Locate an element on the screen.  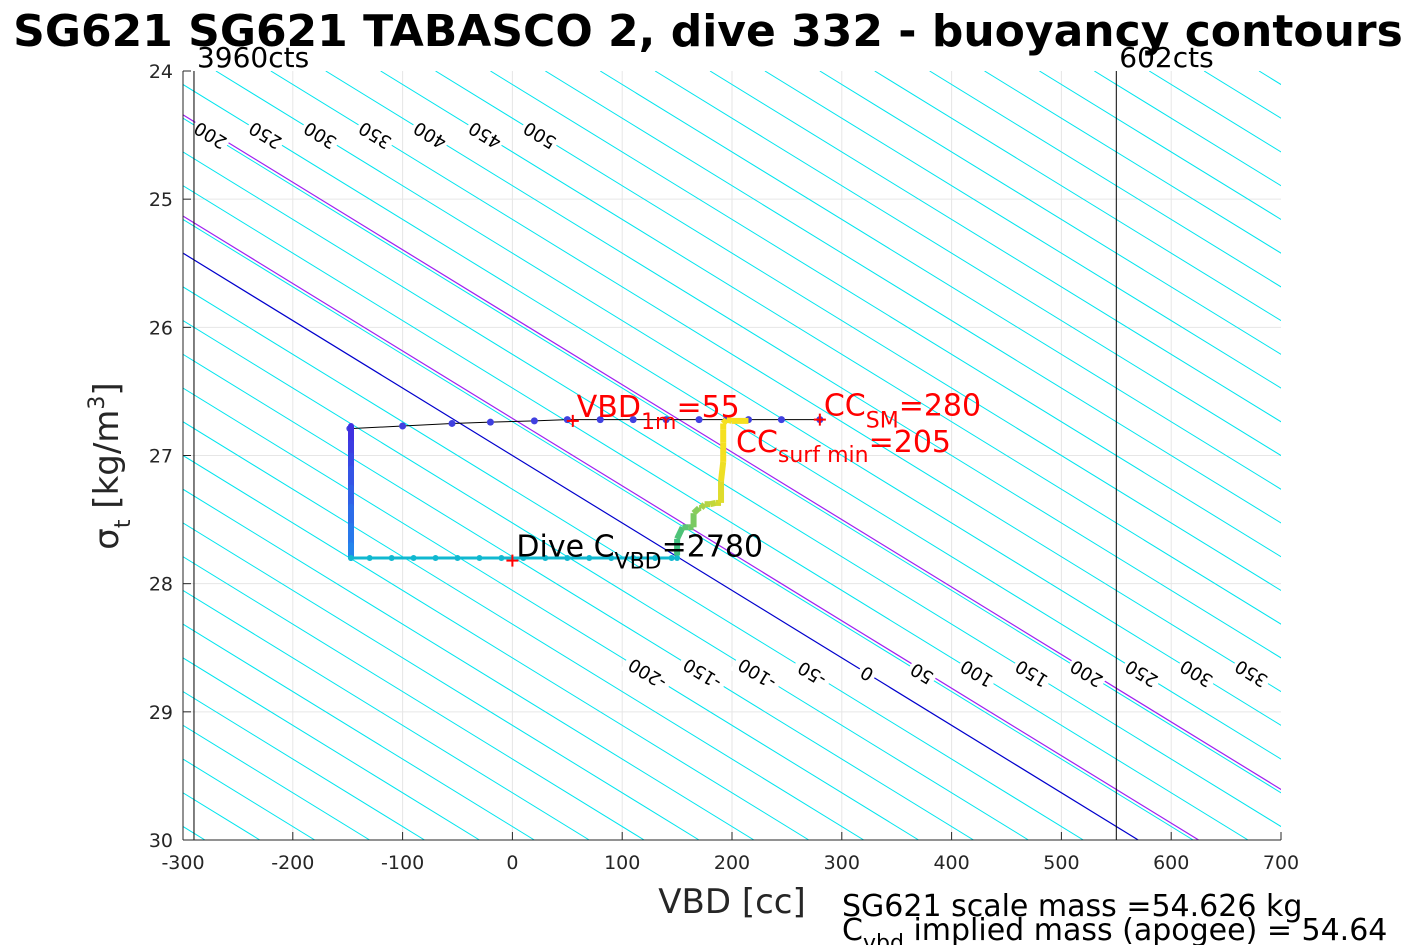
y-axis-label-close: ] is located at coordinates (107, 388).